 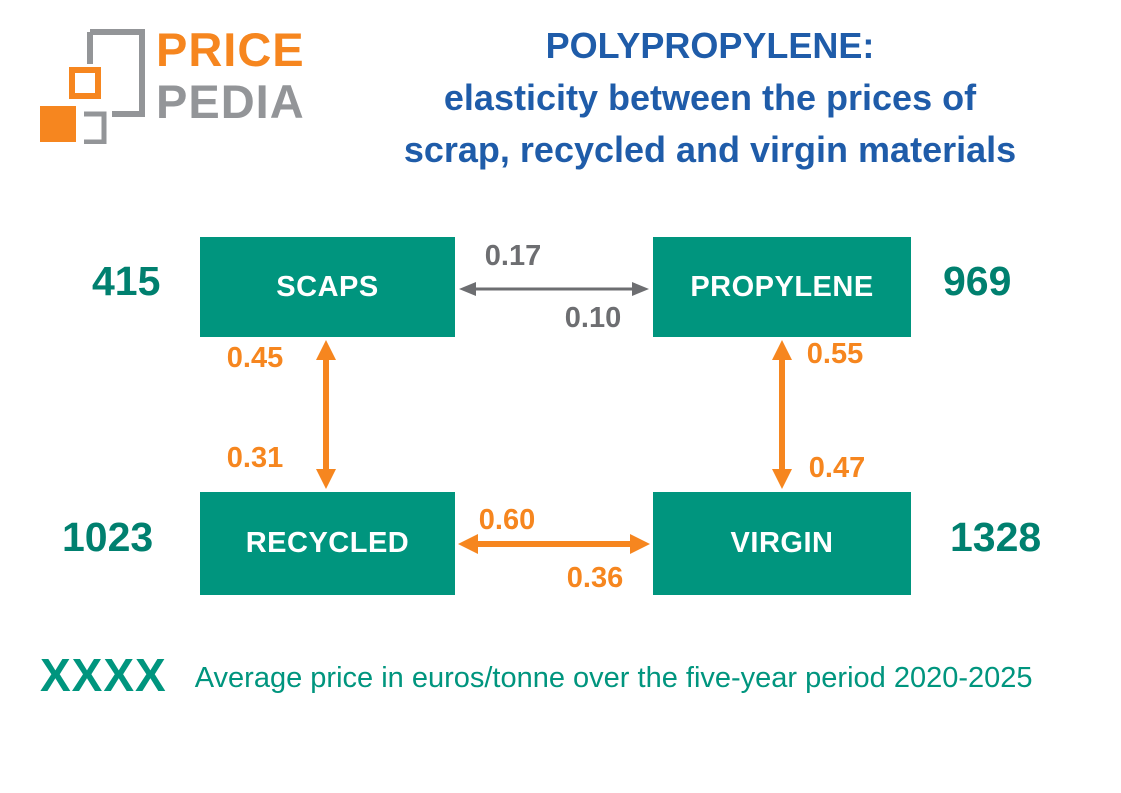 I want to click on arrow-propylene-virgin-icon, so click(x=782, y=414).